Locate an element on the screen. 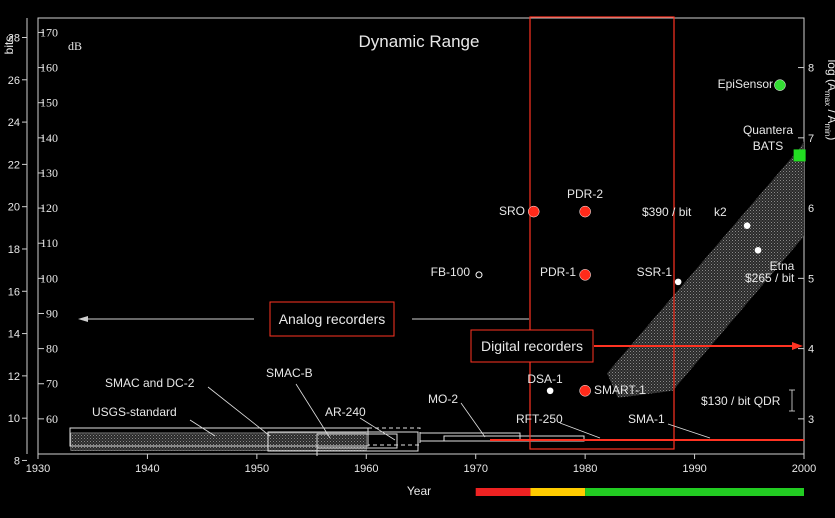 The width and height of the screenshot is (835, 518). cost-265-label: $265 / bit is located at coordinates (770, 278).